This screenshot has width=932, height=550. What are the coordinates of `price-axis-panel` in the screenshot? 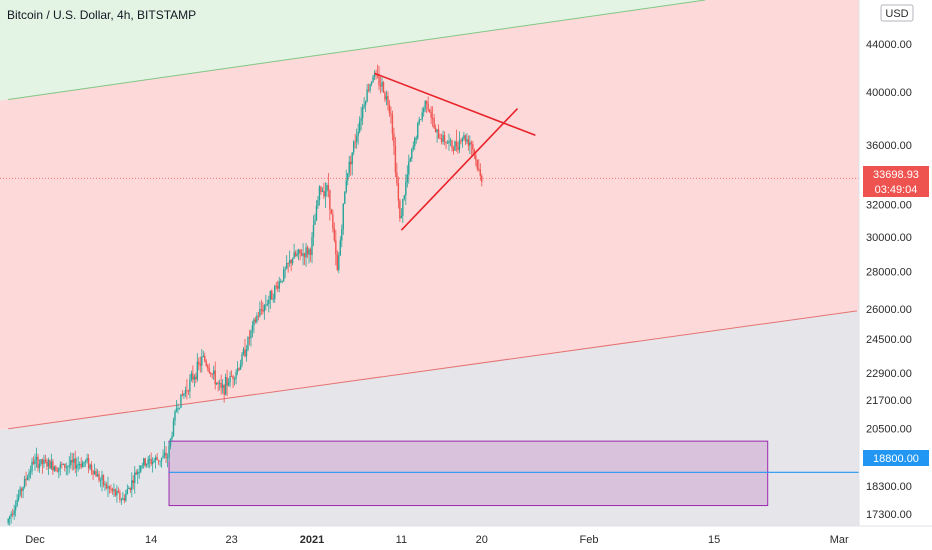 It's located at (895, 263).